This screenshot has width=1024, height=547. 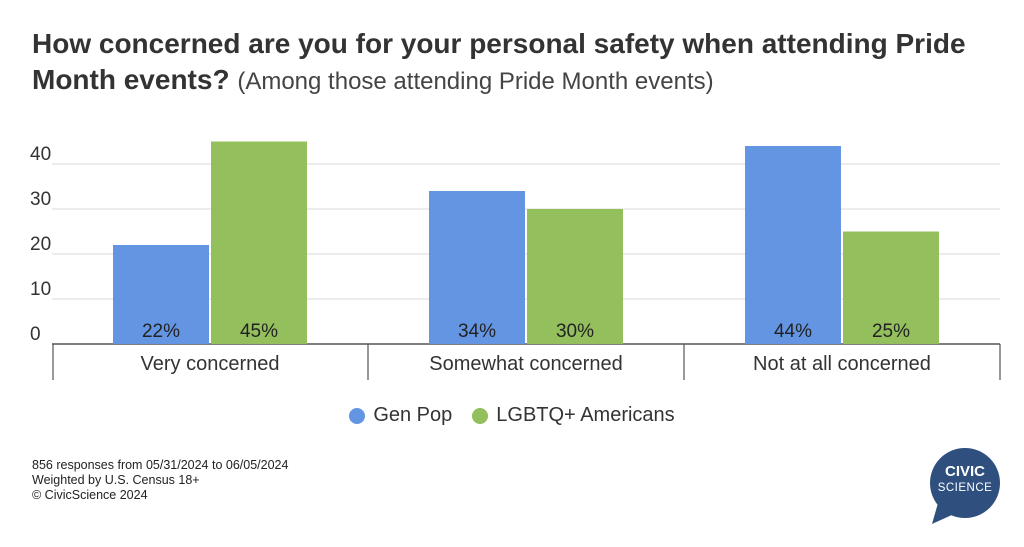 I want to click on logo-line2: SCIENCE, so click(x=965, y=488).